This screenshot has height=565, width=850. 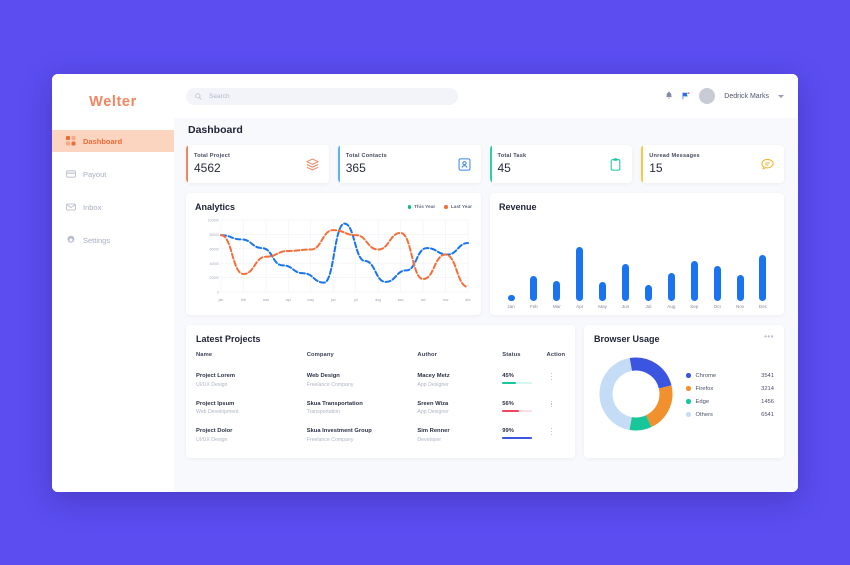 What do you see at coordinates (763, 306) in the screenshot?
I see `revenue-bar-label: Dec` at bounding box center [763, 306].